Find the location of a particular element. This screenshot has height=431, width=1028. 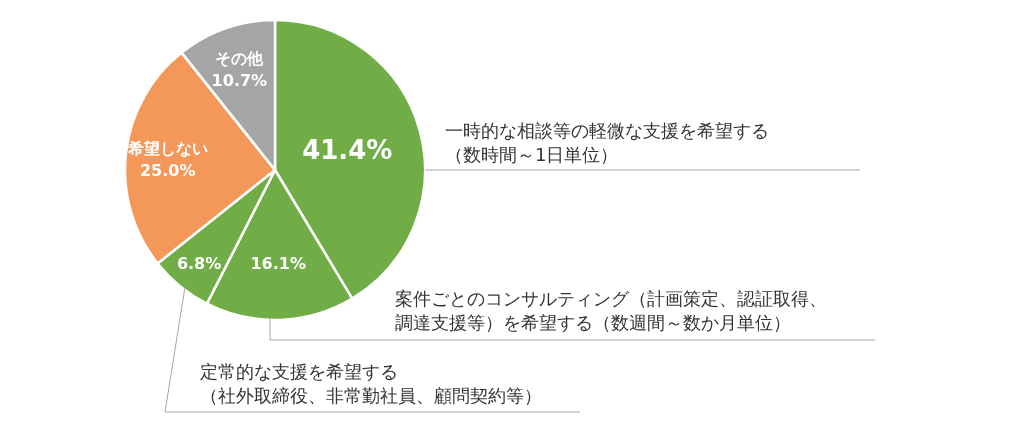

slice-label: 案件ごとのコンサルティング（計画策定、認証取得、調達支援等）を希望する（数週間～数か月単位） is located at coordinates (611, 310).